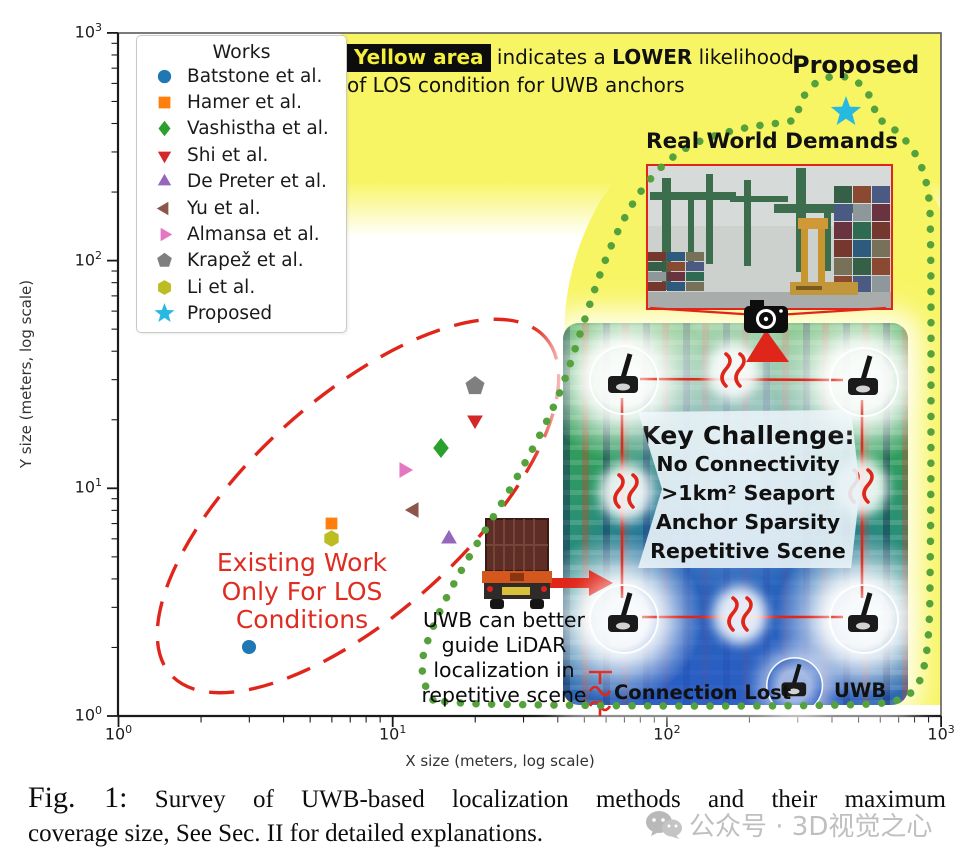 The width and height of the screenshot is (974, 862). What do you see at coordinates (164, 102) in the screenshot?
I see `square-icon` at bounding box center [164, 102].